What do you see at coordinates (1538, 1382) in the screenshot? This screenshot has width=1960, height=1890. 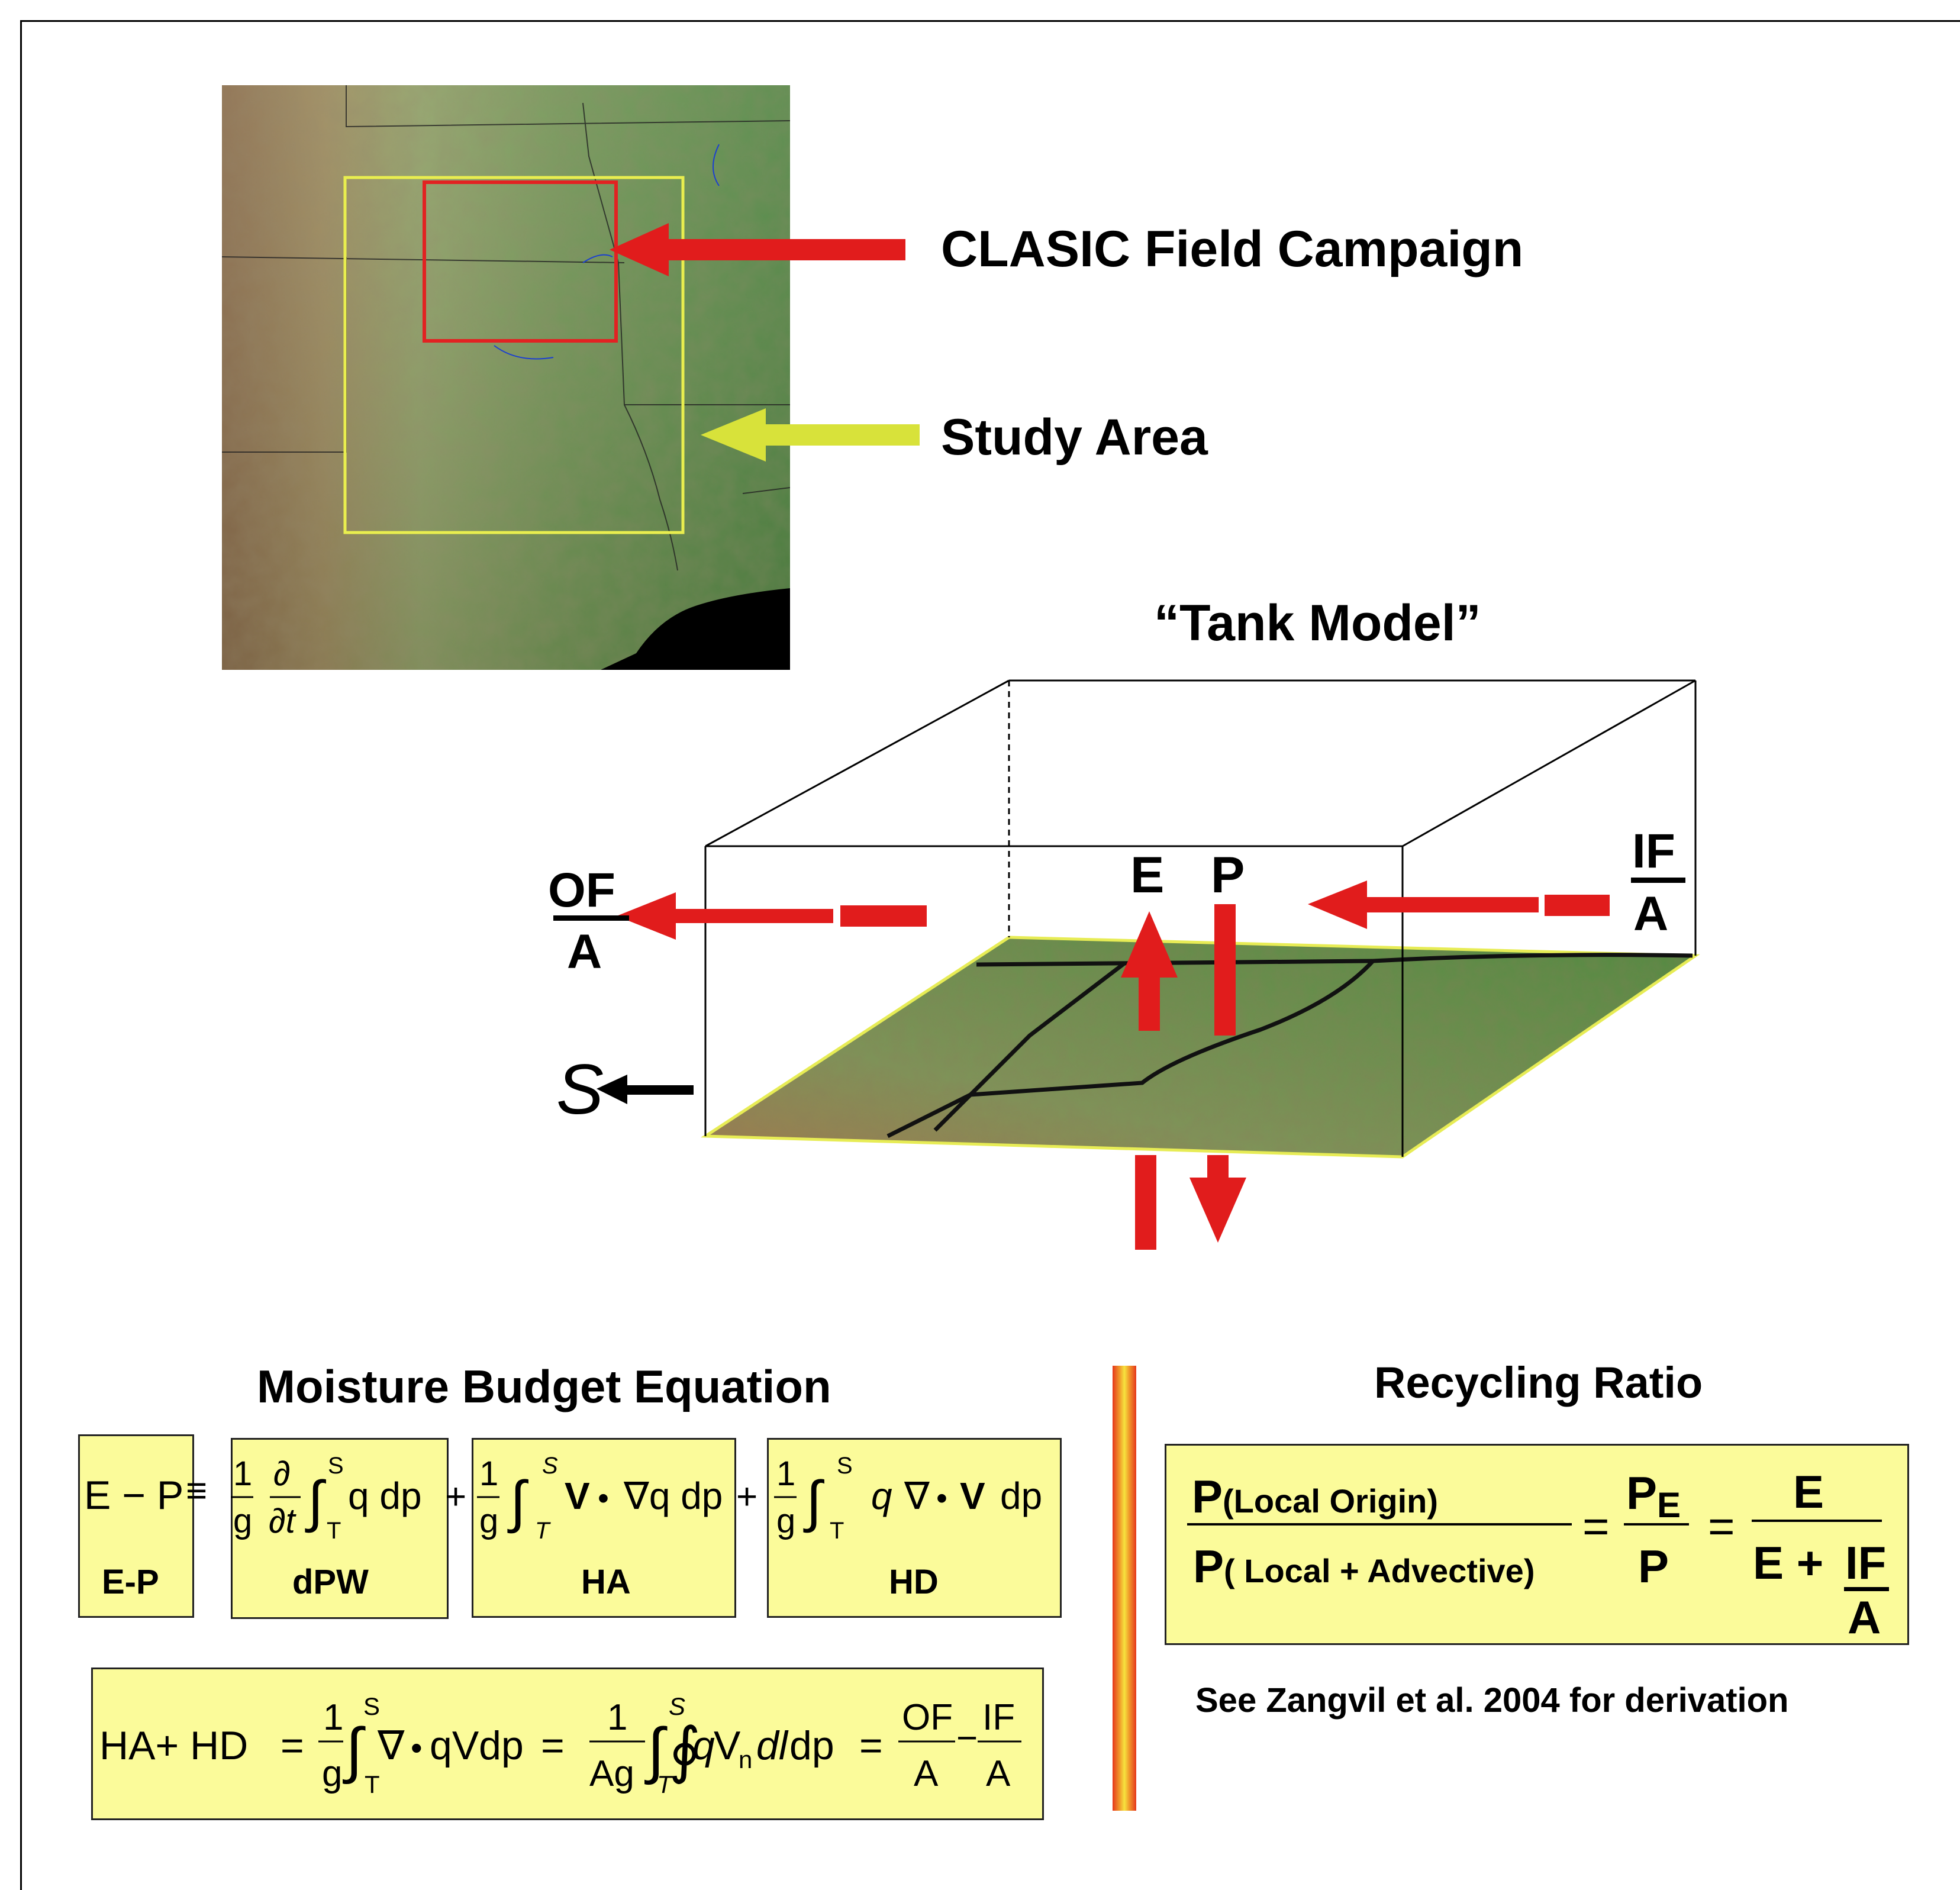 I see `recycling-ratio-title: Recycling Ratio` at bounding box center [1538, 1382].